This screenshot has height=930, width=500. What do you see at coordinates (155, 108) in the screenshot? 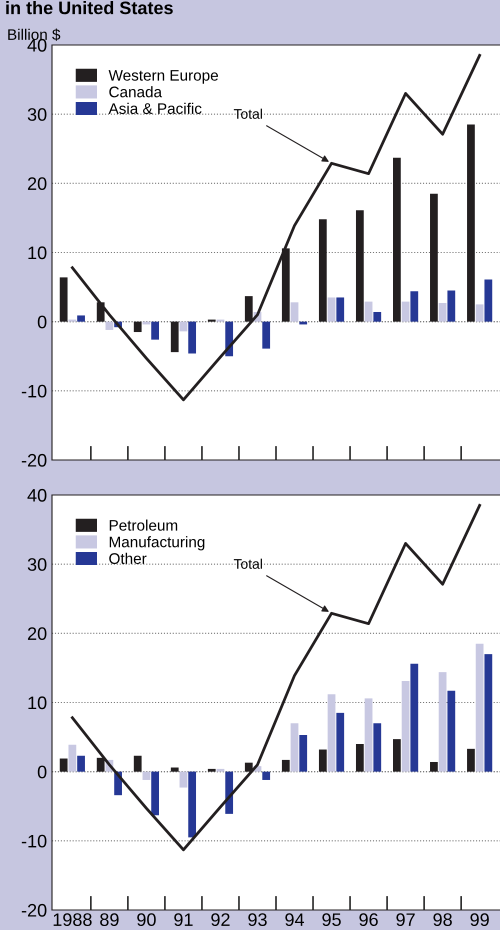
I see `legend-label: Asia & Pacific` at bounding box center [155, 108].